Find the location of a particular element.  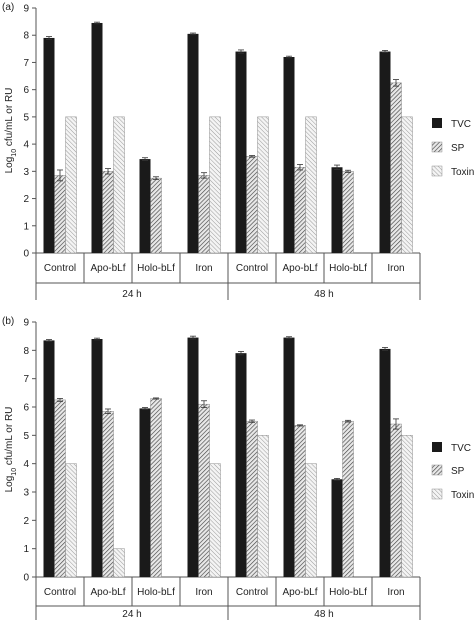

panel-label: (b) is located at coordinates (8, 321).